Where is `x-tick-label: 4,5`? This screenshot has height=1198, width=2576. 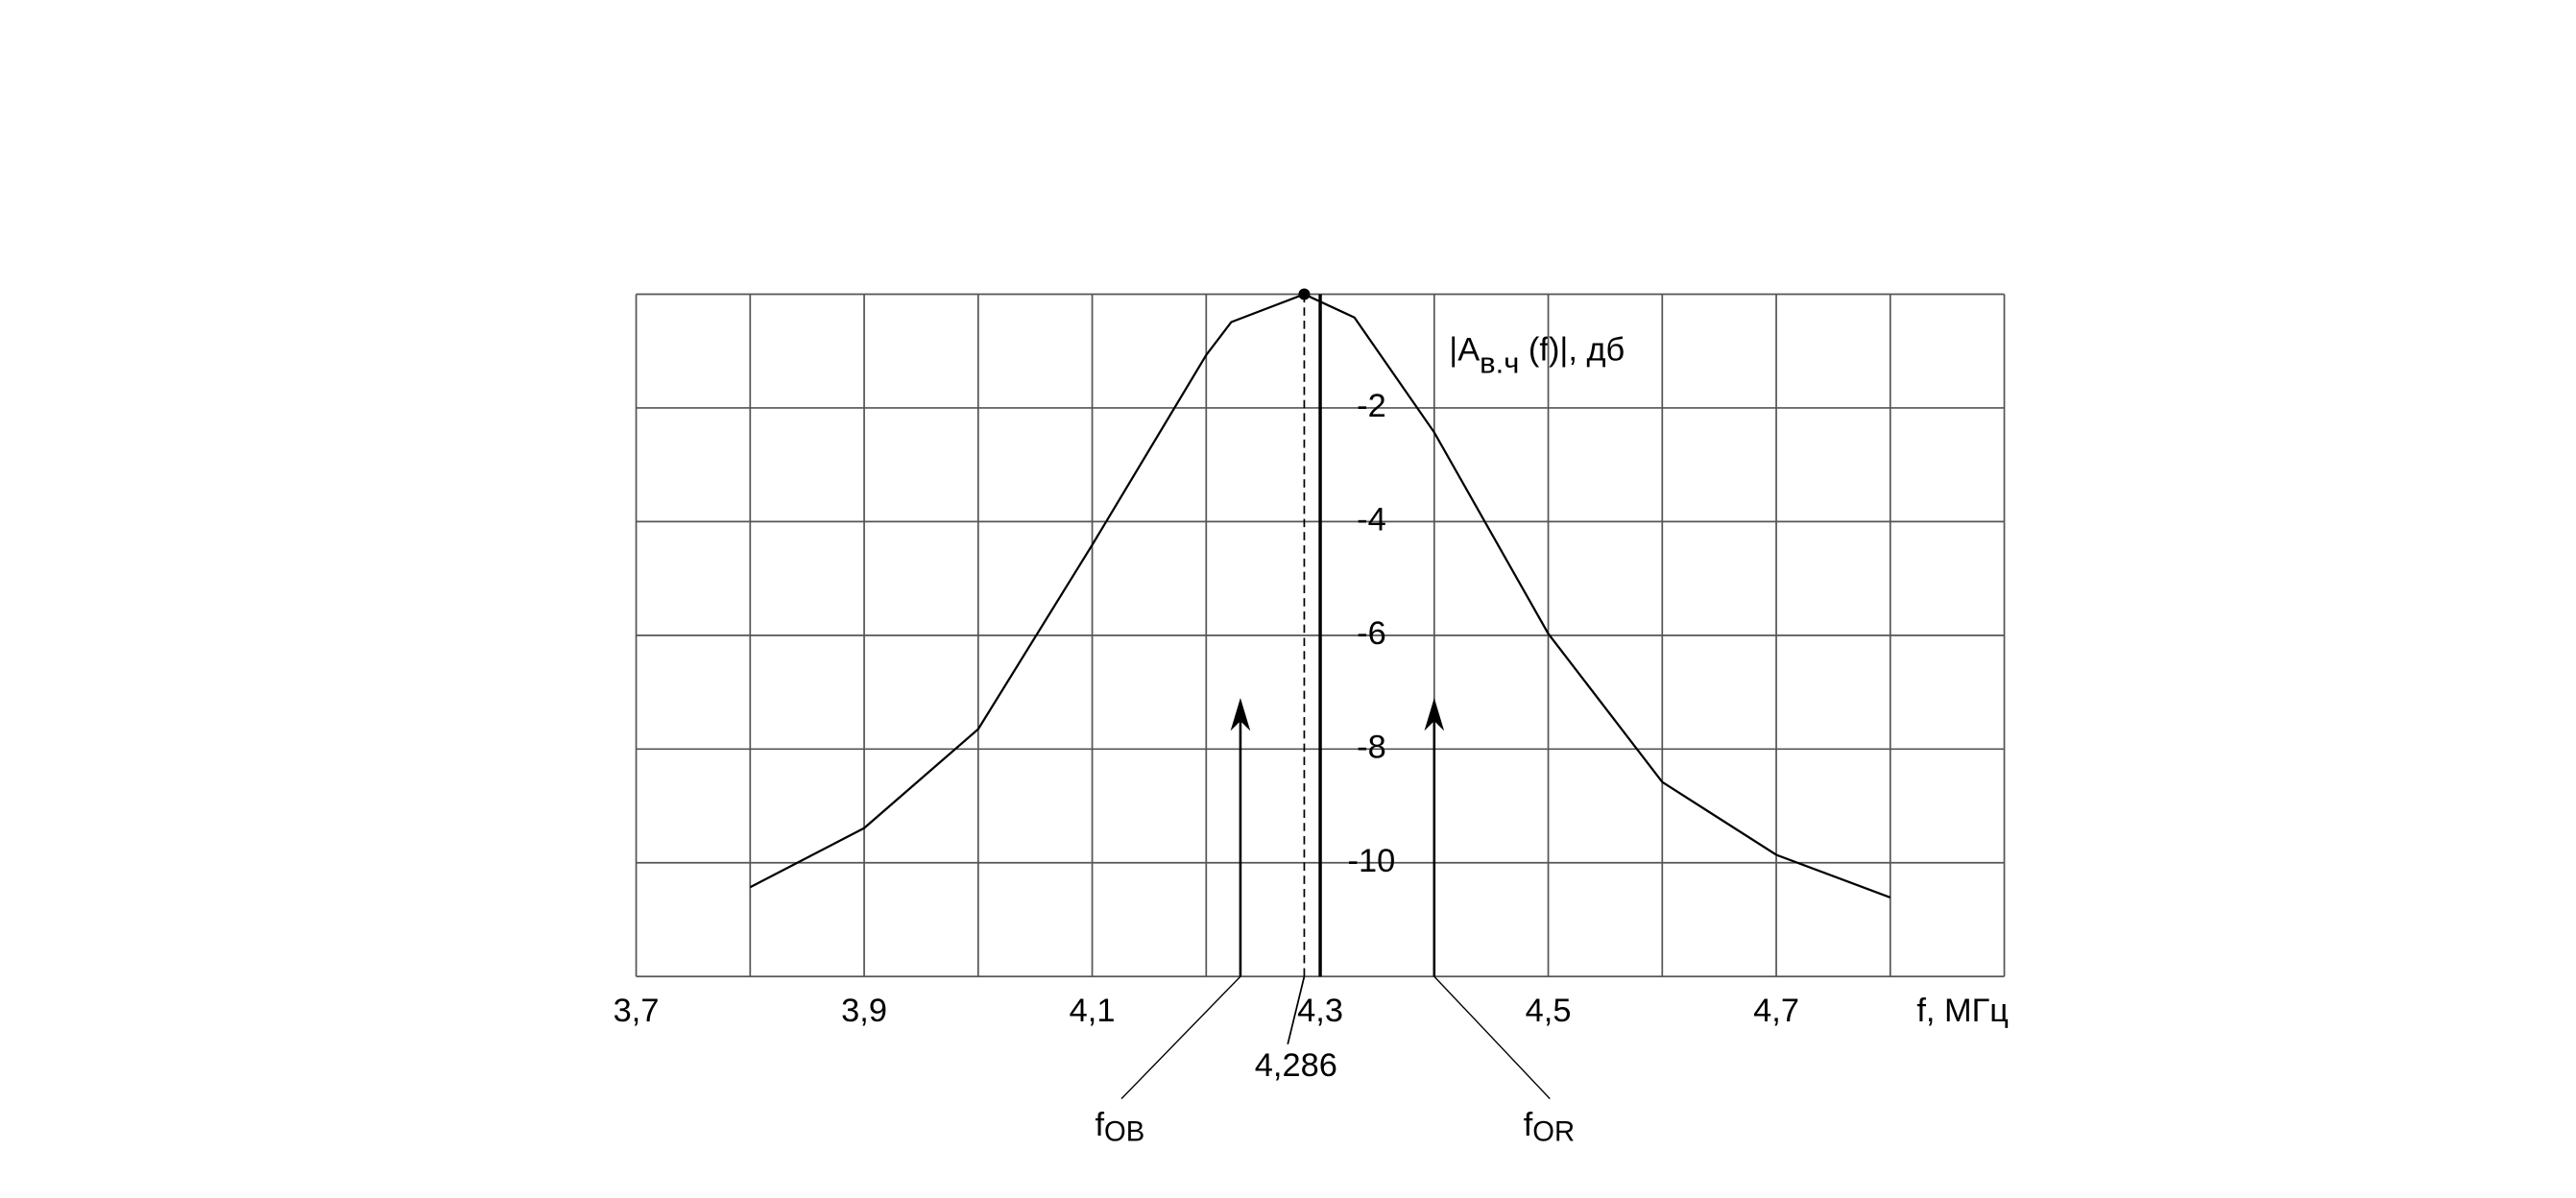 x-tick-label: 4,5 is located at coordinates (1549, 1011).